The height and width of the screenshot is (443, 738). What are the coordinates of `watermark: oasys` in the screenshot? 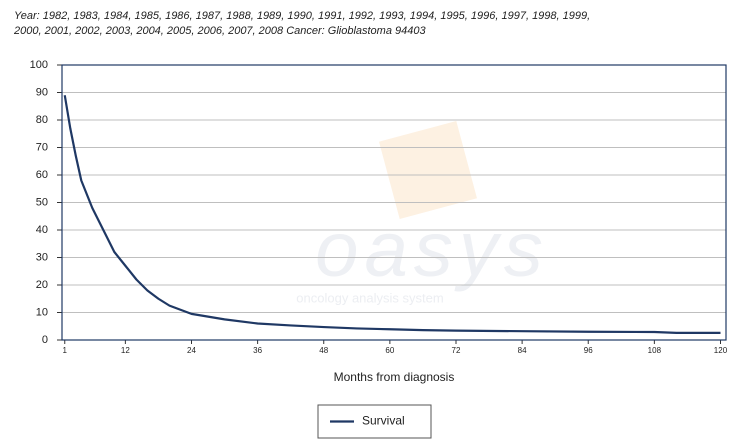 It's located at (432, 249).